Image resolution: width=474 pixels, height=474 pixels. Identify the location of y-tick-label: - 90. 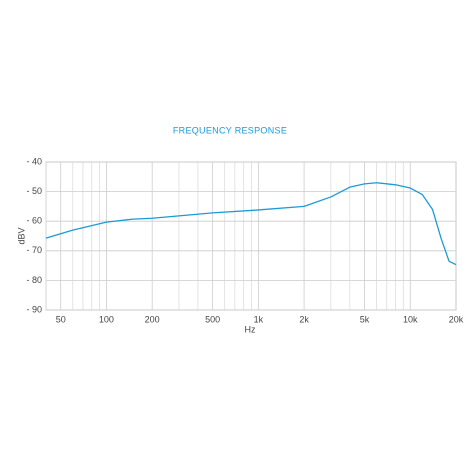
(34, 309).